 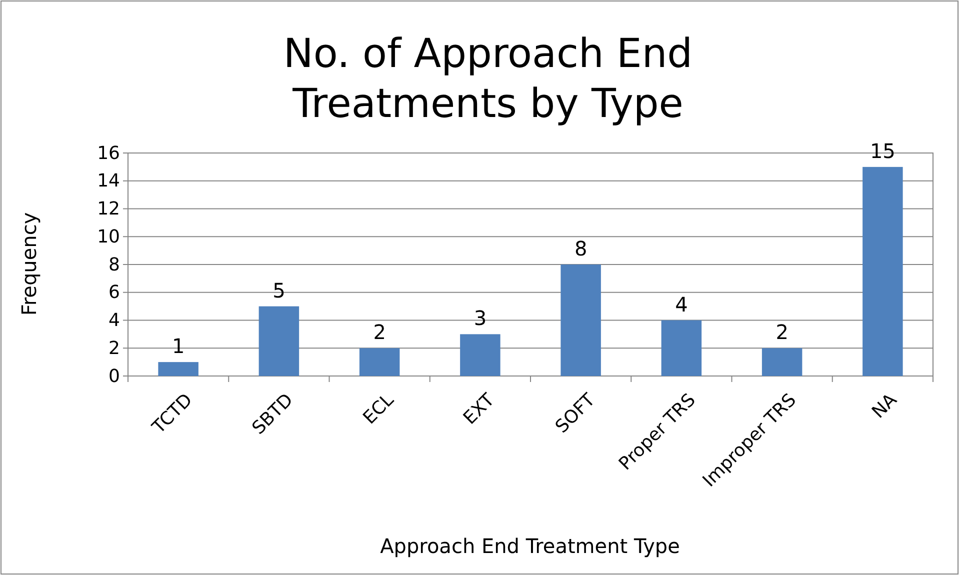 What do you see at coordinates (279, 290) in the screenshot?
I see `data-label: 5` at bounding box center [279, 290].